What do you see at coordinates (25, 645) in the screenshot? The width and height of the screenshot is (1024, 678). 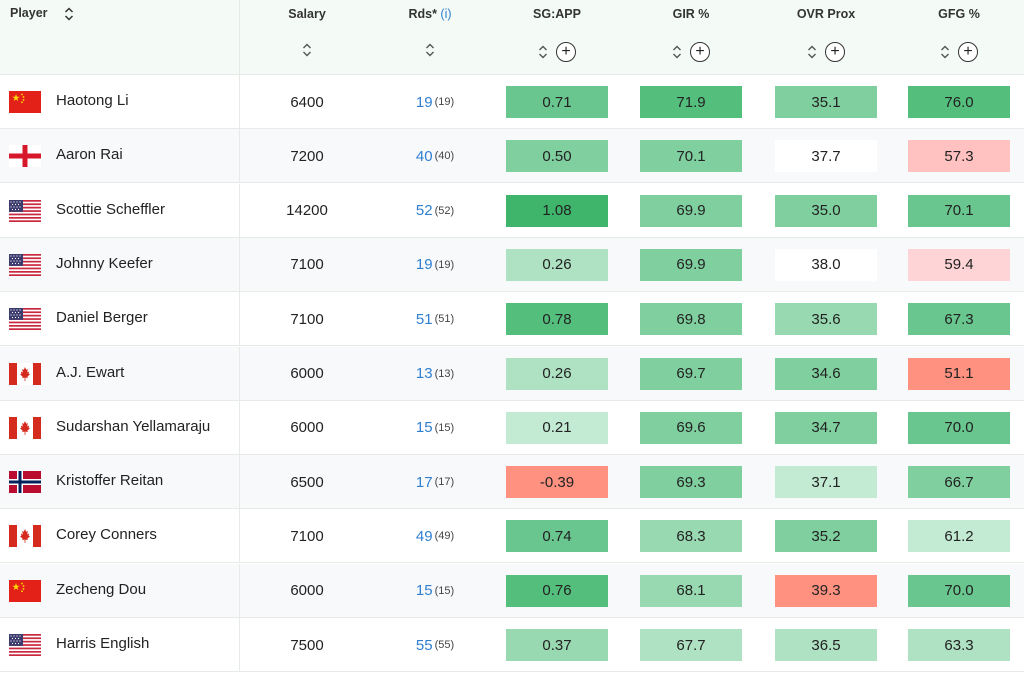 I see `usa-flag-icon` at bounding box center [25, 645].